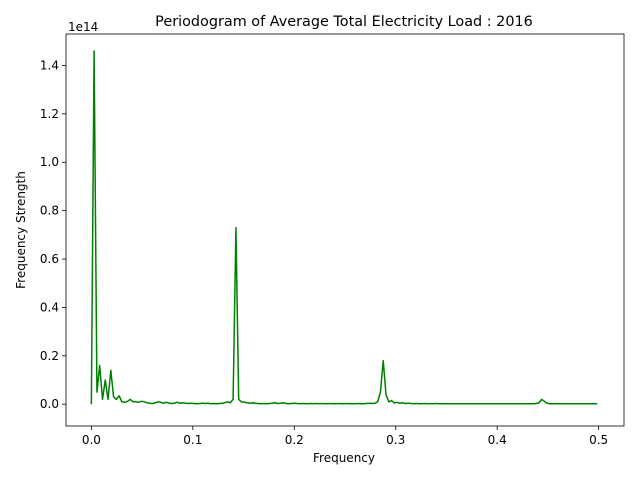  What do you see at coordinates (345, 436) in the screenshot?
I see `x-axis: 0.0 0.1 0.2 0.3 0.4 0.5` at bounding box center [345, 436].